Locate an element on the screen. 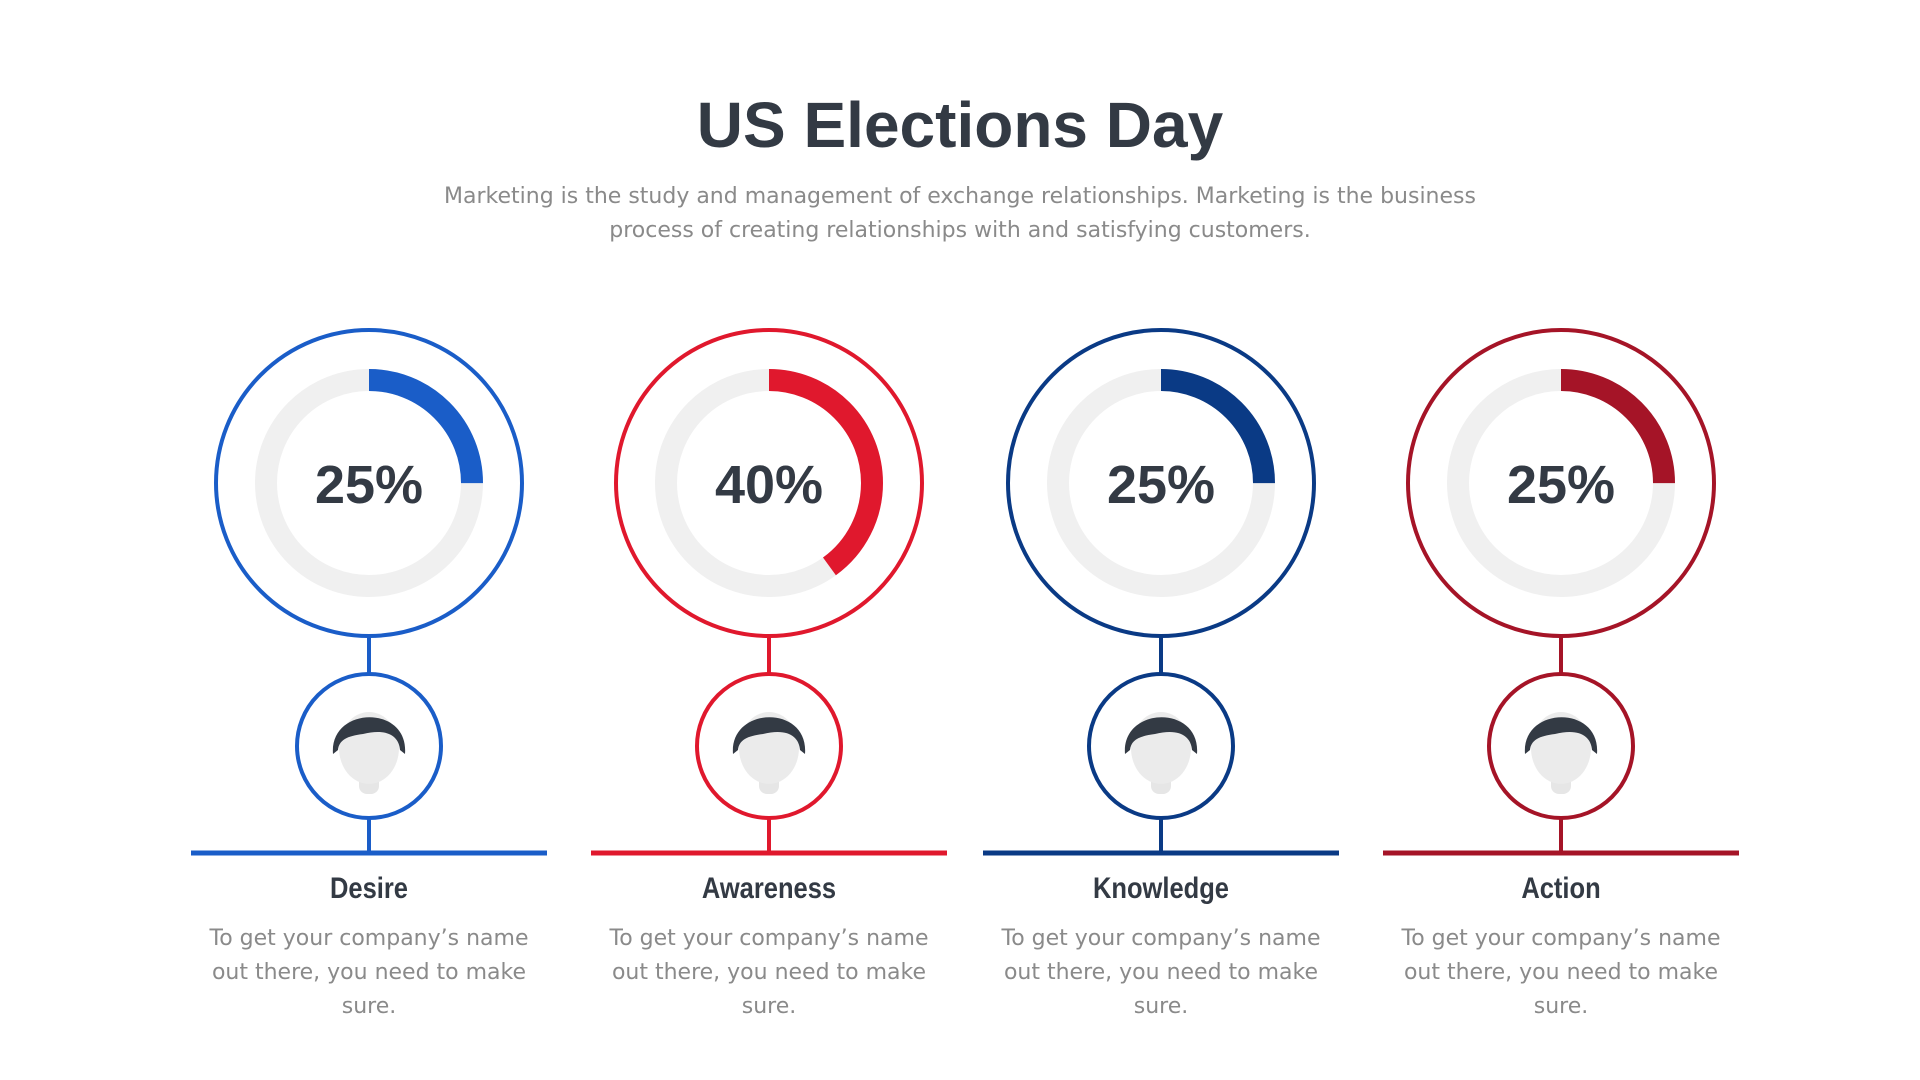 Image resolution: width=1920 pixels, height=1080 pixels. title: US Elections Day is located at coordinates (960, 125).